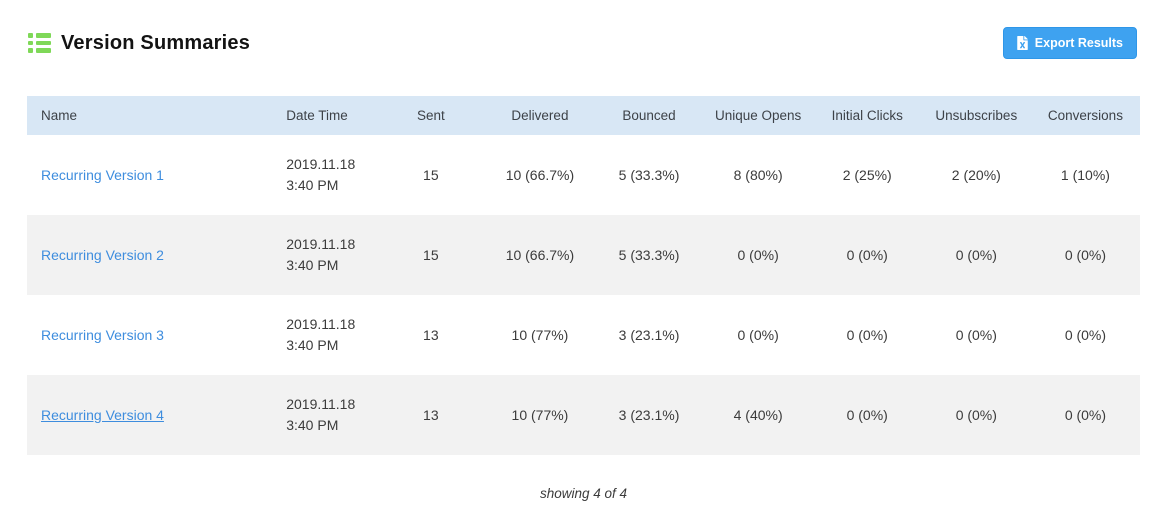  I want to click on name-cell: Recurring Version 1, so click(149, 175).